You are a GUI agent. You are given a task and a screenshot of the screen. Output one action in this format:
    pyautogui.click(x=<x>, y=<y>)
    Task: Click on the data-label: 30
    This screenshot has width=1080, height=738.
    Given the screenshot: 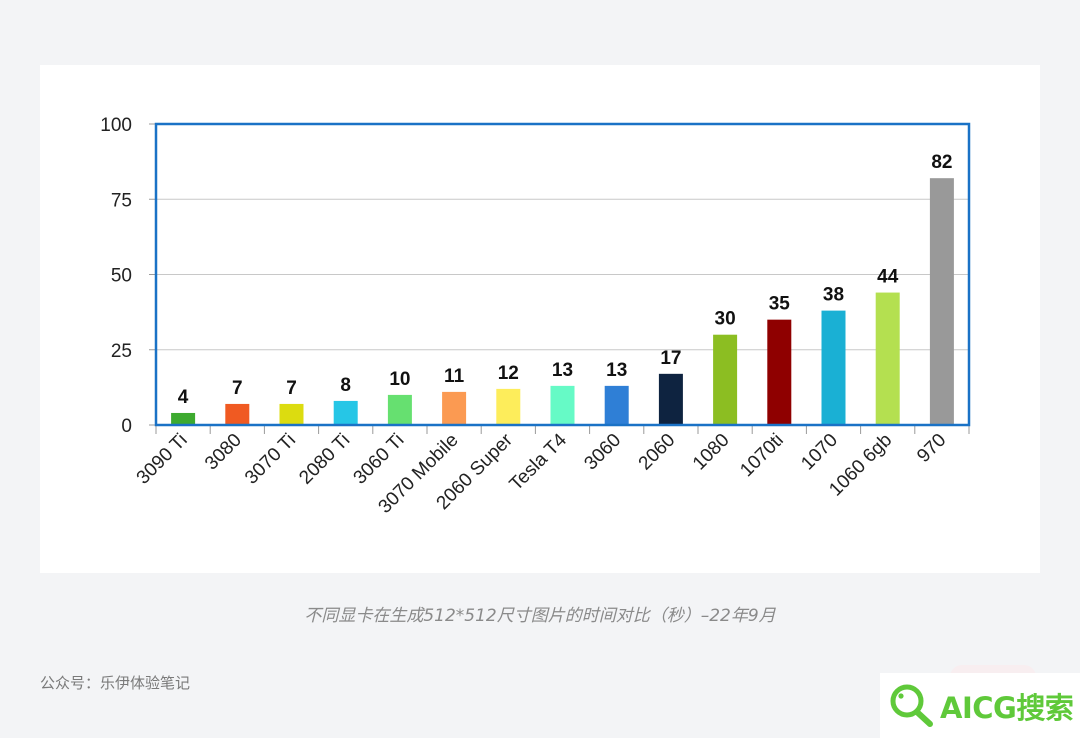 What is the action you would take?
    pyautogui.click(x=725, y=319)
    